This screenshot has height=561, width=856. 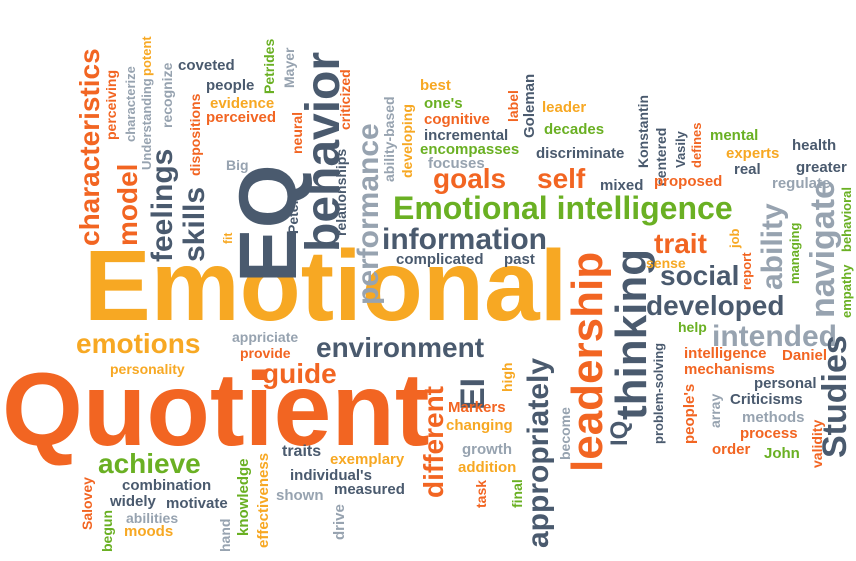 What do you see at coordinates (230, 85) in the screenshot?
I see `word-people: people` at bounding box center [230, 85].